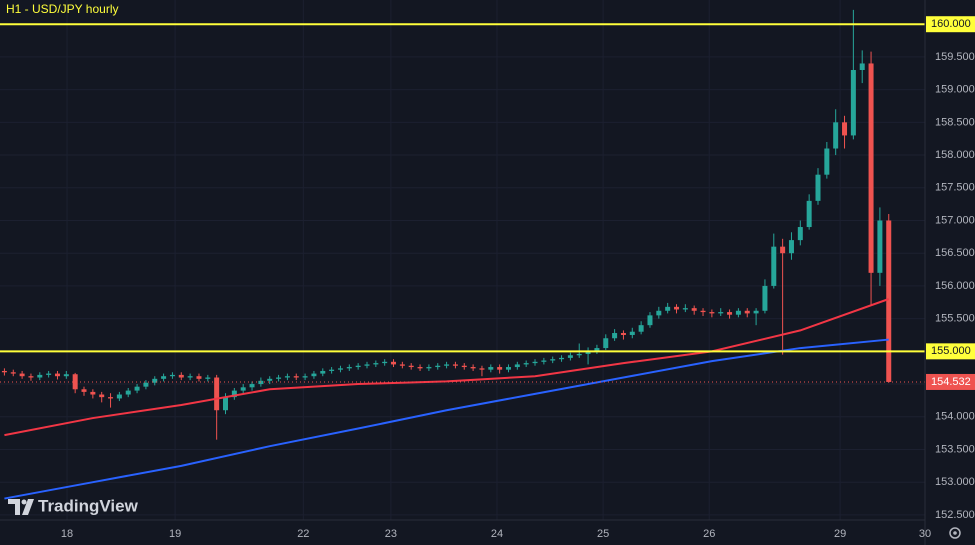 The height and width of the screenshot is (545, 975). I want to click on x-tick-label: 30, so click(925, 534).